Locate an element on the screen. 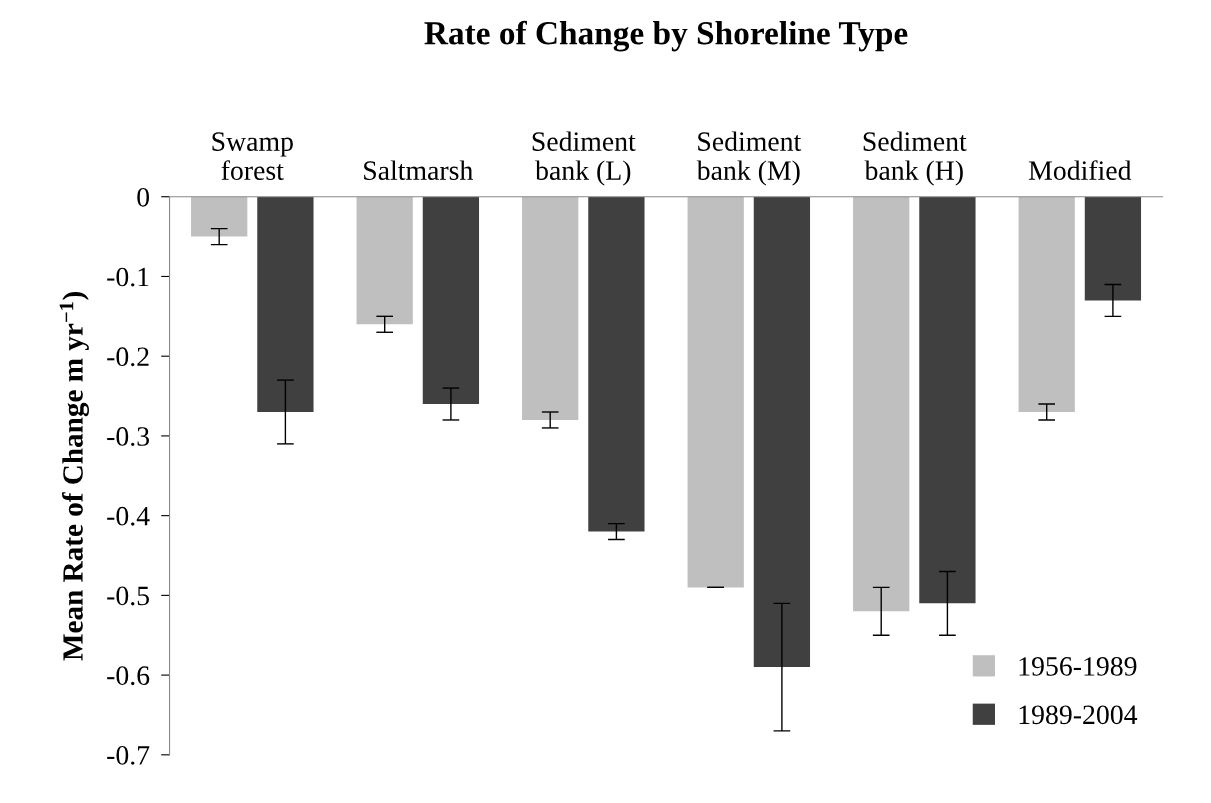 Image resolution: width=1211 pixels, height=803 pixels. legend-label: 1956-1989 is located at coordinates (1078, 666).